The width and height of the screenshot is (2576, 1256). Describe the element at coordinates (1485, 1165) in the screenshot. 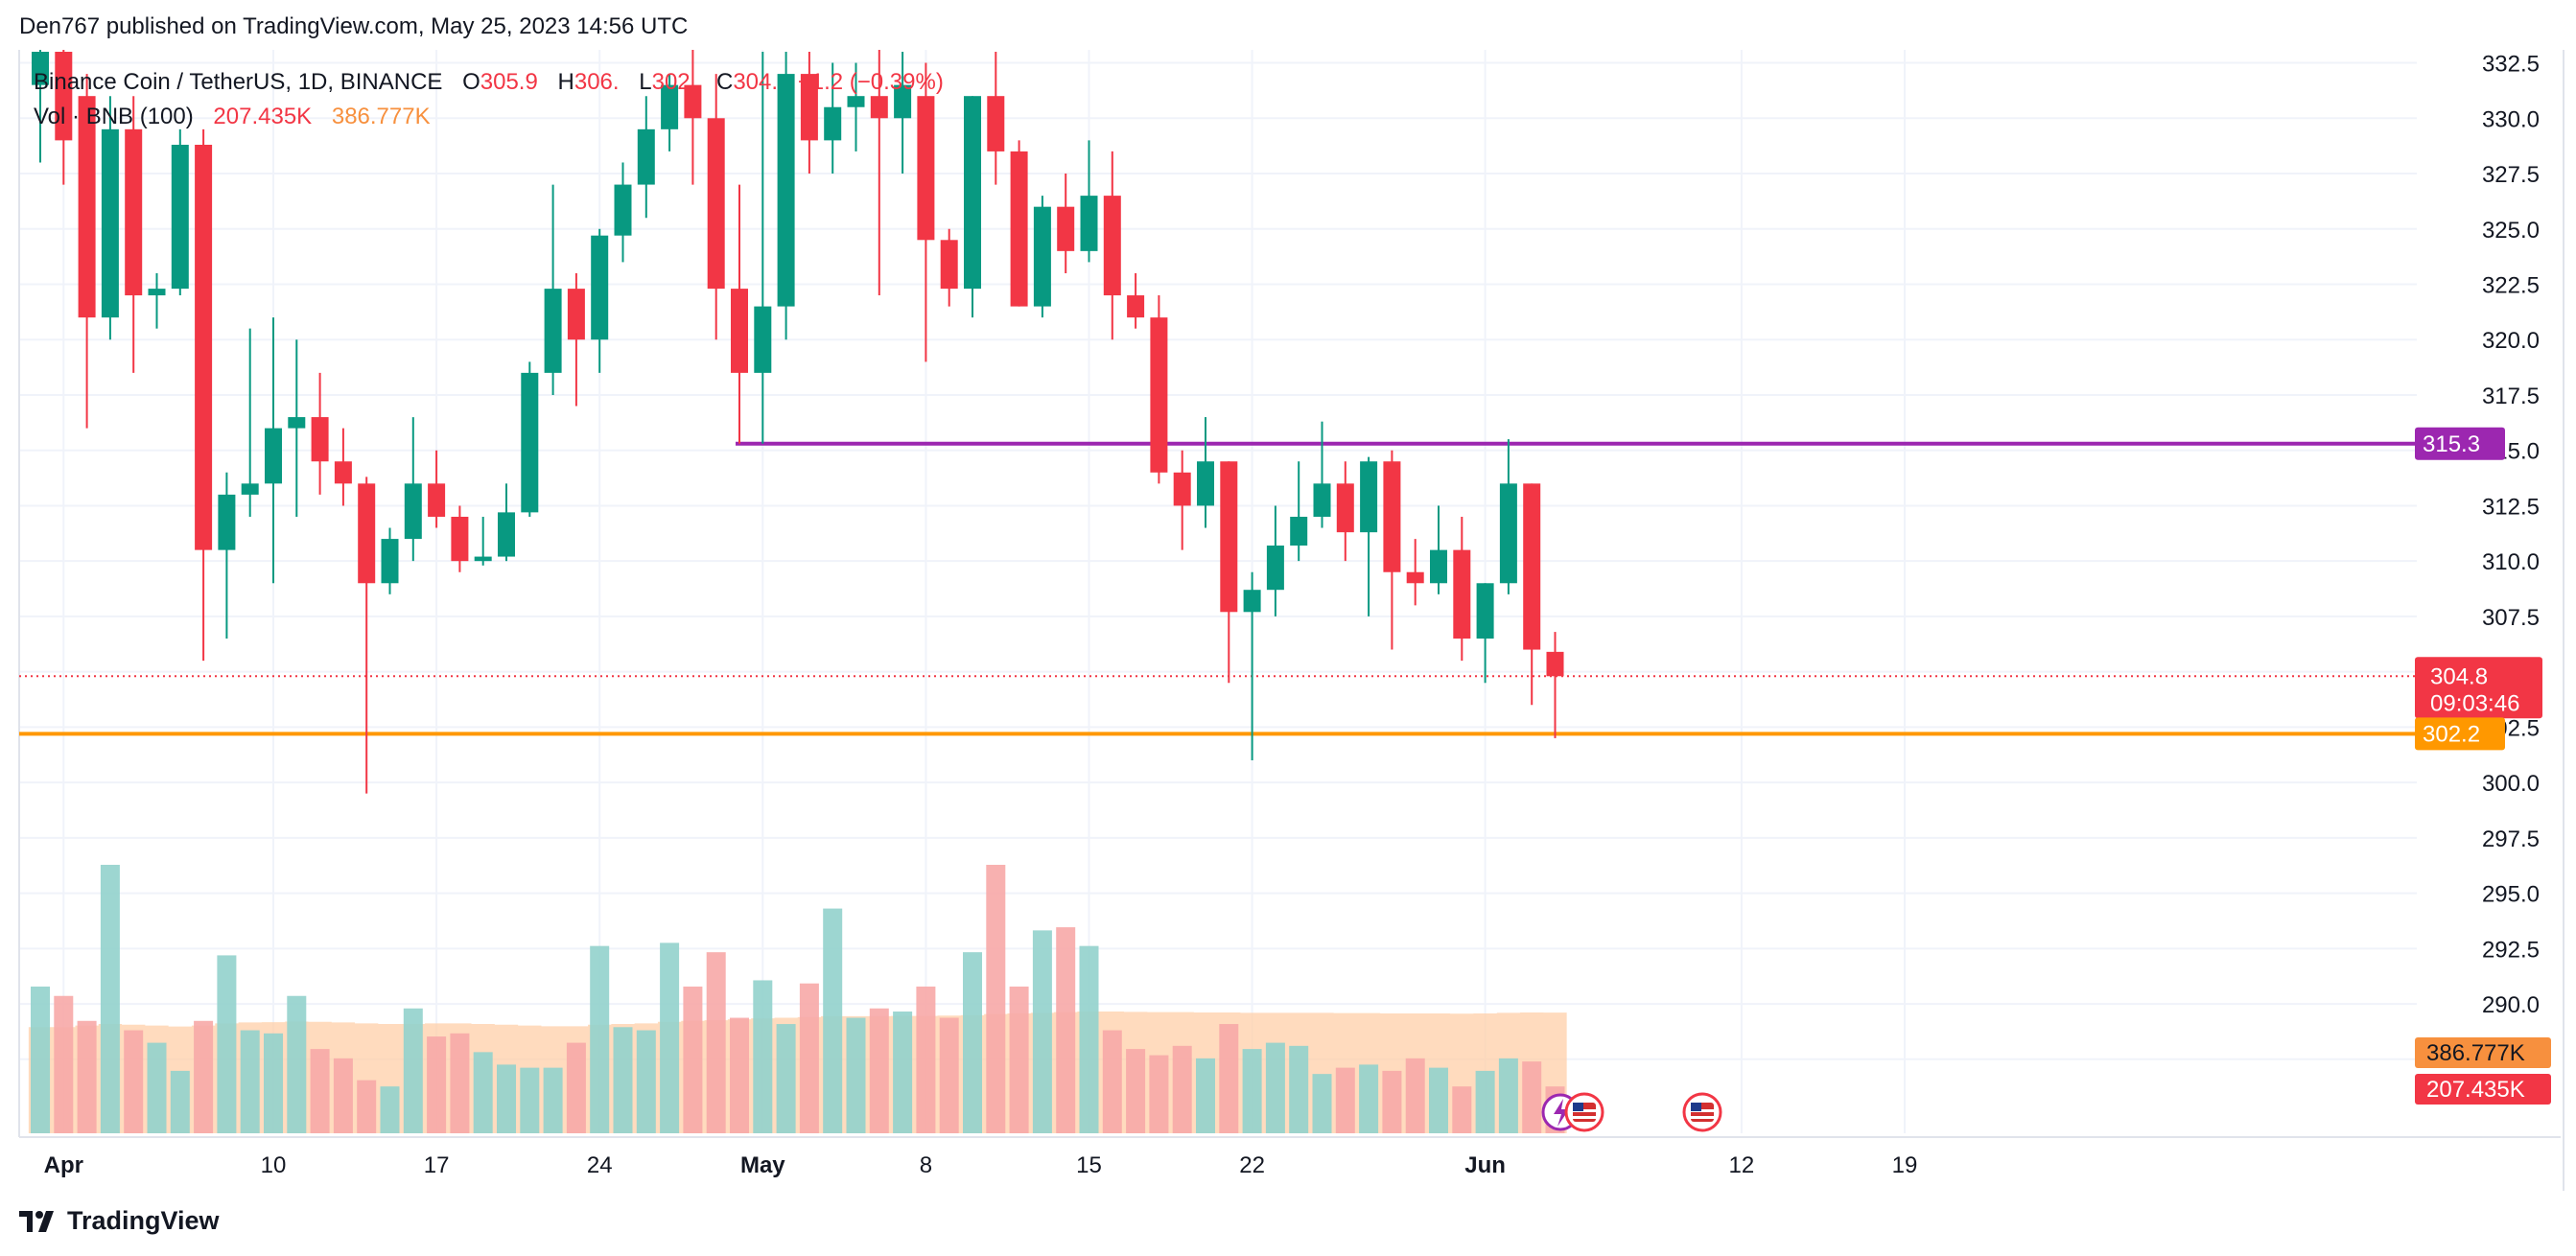

I see `time-tick-label: Jun` at that location.